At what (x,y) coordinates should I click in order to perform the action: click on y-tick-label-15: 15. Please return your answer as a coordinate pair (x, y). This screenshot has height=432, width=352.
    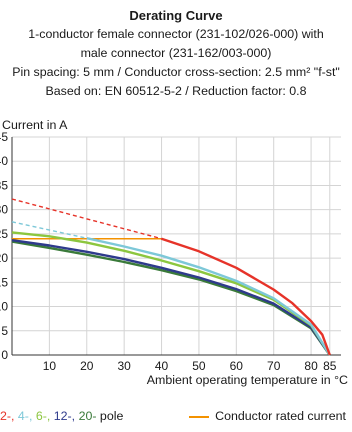
    Looking at the image, I should click on (4, 282).